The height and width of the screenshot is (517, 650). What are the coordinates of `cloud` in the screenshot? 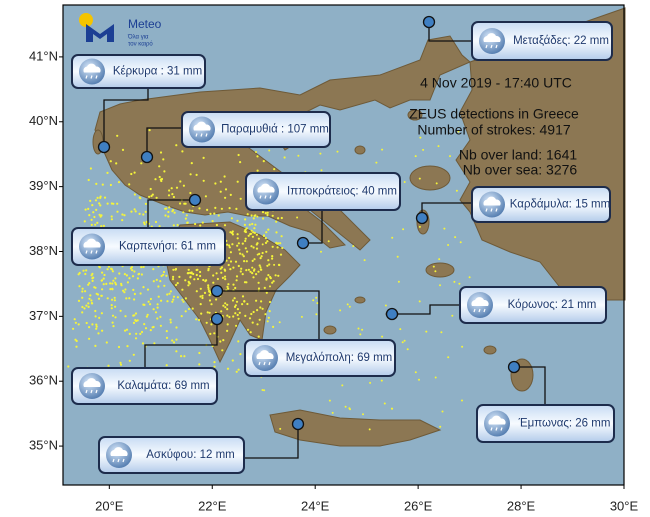 It's located at (202, 126).